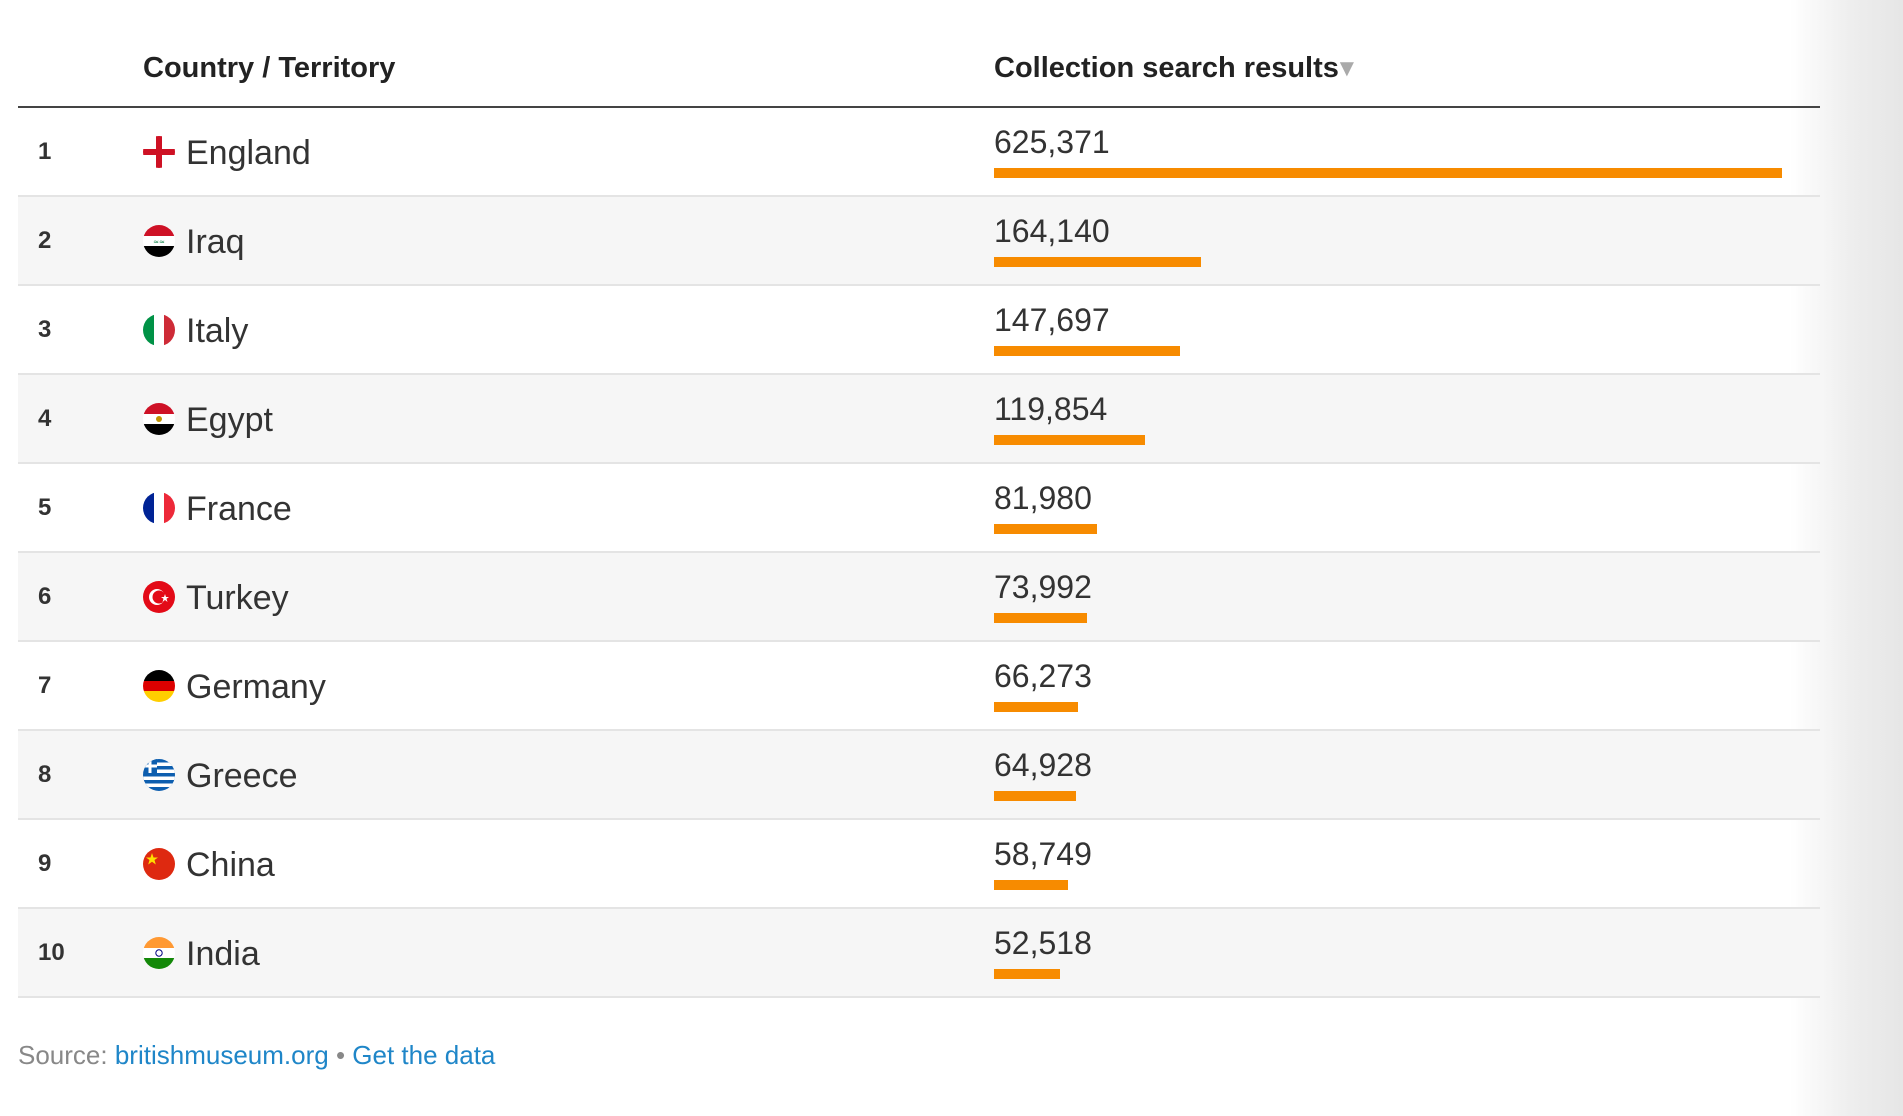 This screenshot has width=1903, height=1116. Describe the element at coordinates (1052, 231) in the screenshot. I see `result-value-label: 164,140` at that location.